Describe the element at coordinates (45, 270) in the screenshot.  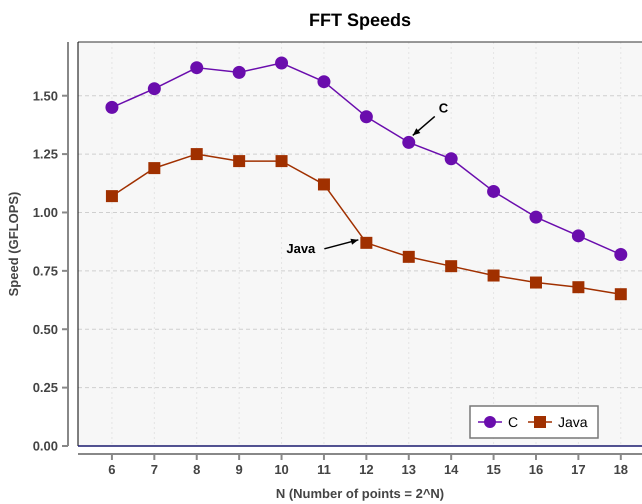
I see `y-tick-label: 0.75` at that location.